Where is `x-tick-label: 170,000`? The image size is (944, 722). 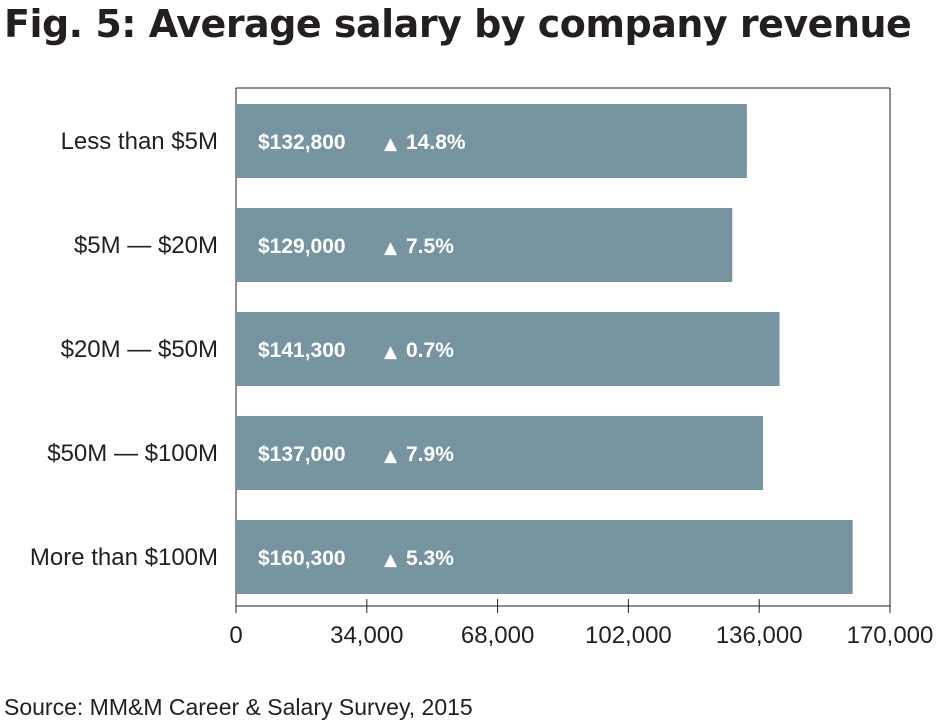
x-tick-label: 170,000 is located at coordinates (890, 635).